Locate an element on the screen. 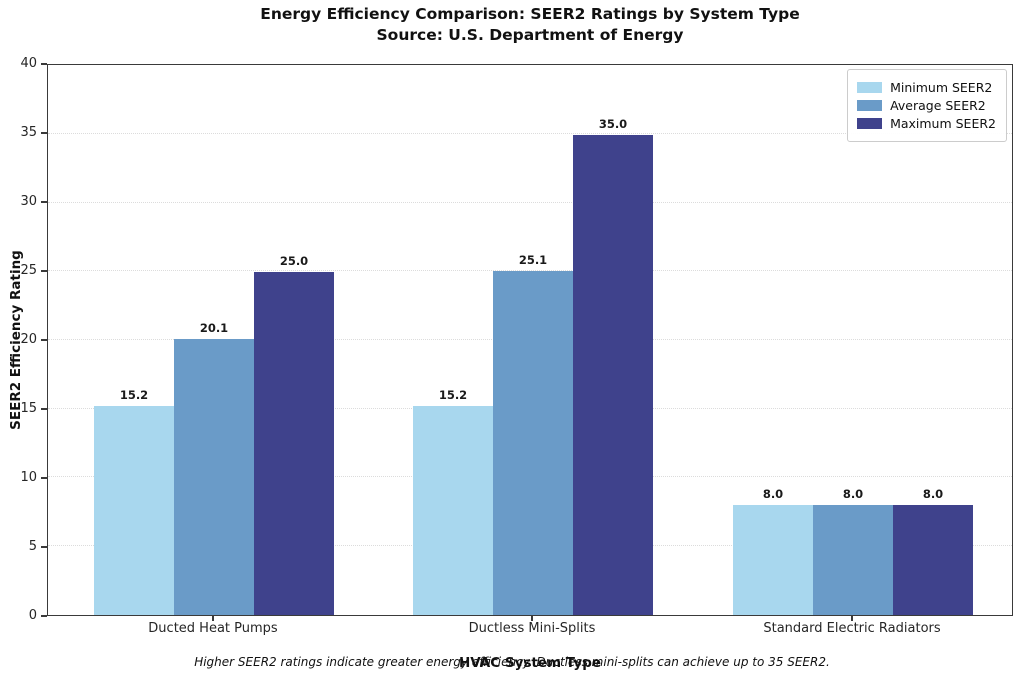  bar-value-label: 25.0 is located at coordinates (294, 260).